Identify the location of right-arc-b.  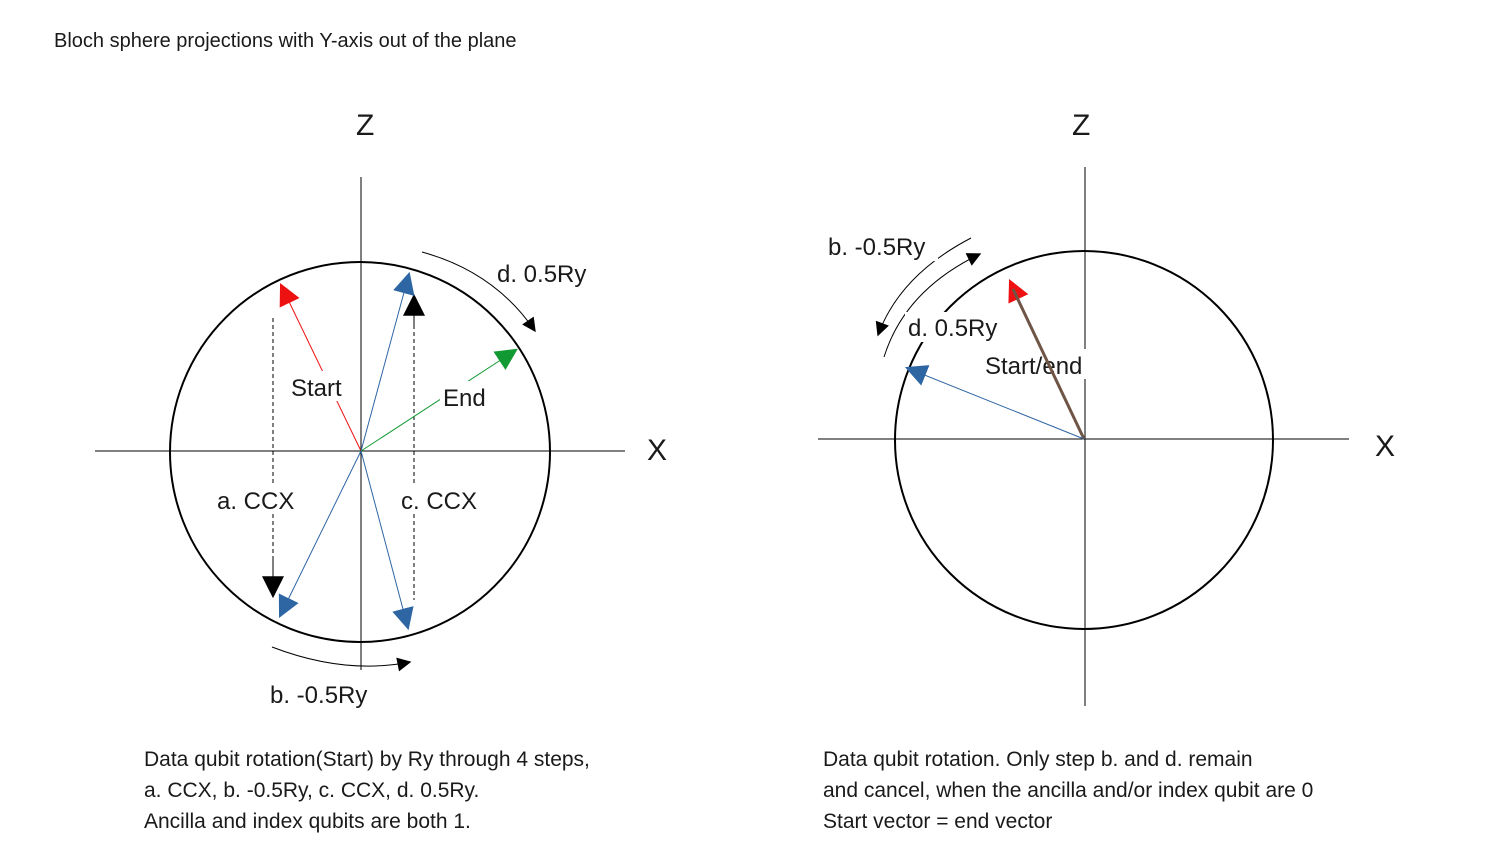
(923, 287).